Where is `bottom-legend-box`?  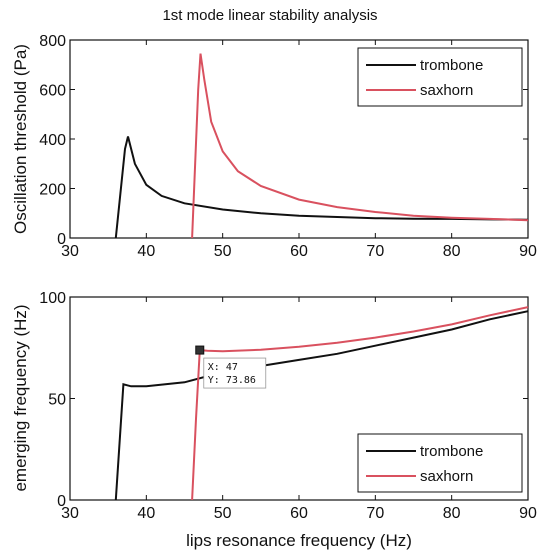
bottom-legend-box is located at coordinates (440, 463).